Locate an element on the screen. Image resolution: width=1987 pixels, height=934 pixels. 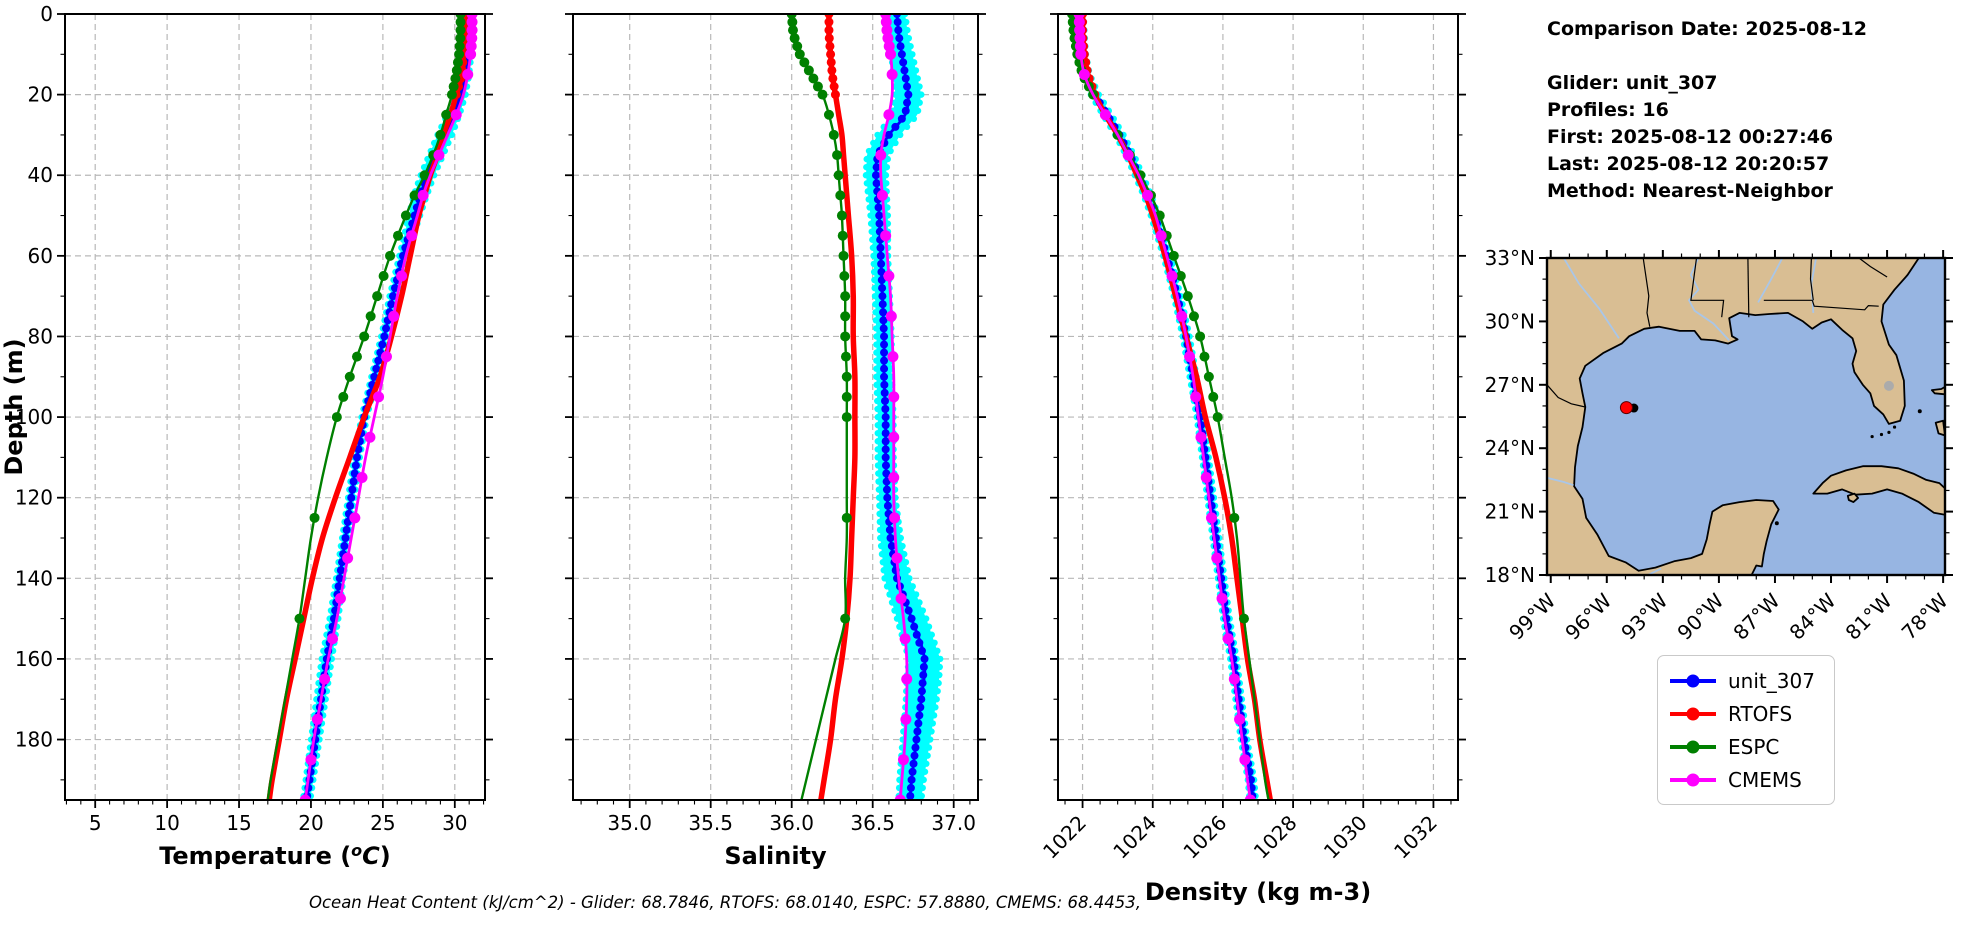
depth-axis-label: Depth (m) is located at coordinates (14, 406).